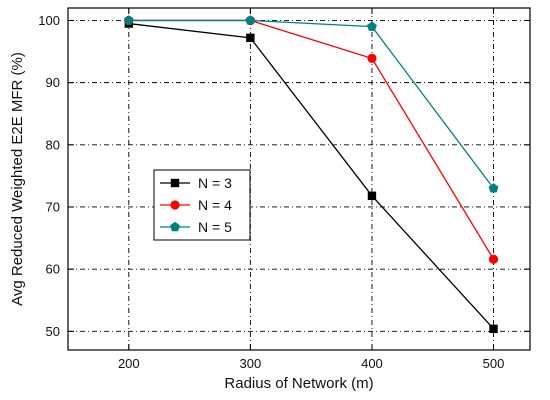 The image size is (550, 400). I want to click on legend-label: N = 5, so click(215, 227).